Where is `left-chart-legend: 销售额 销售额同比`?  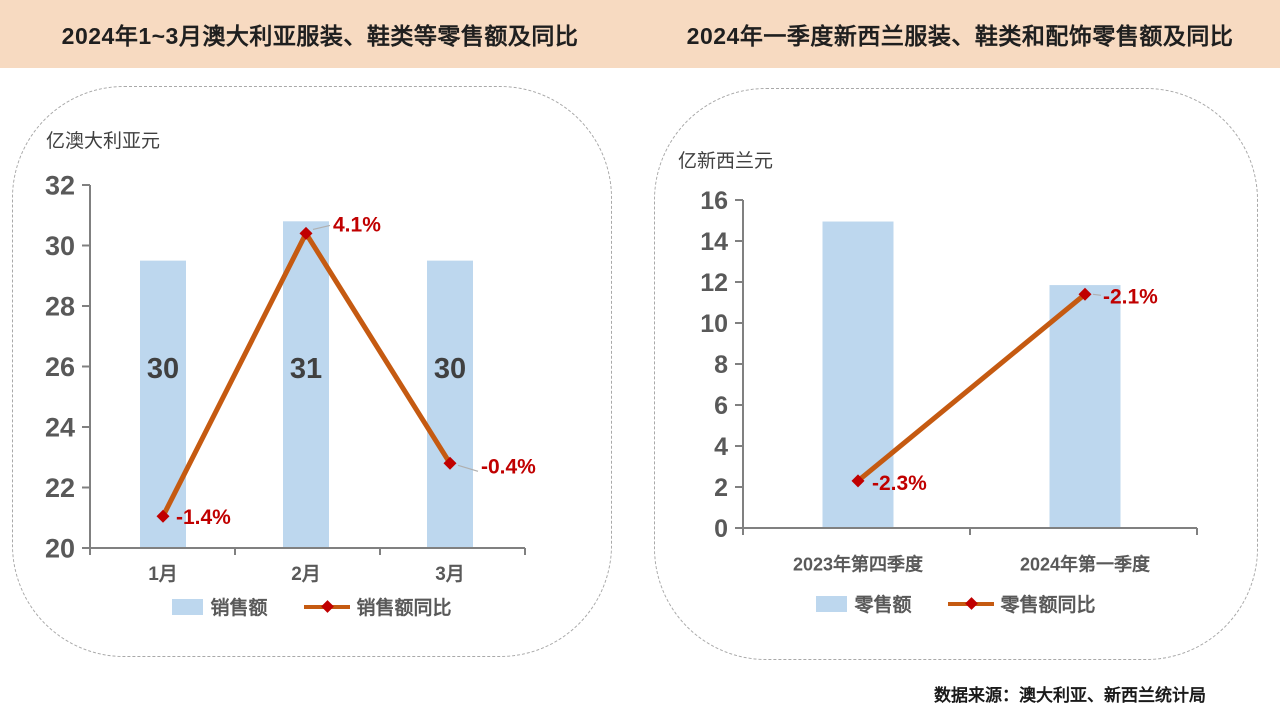 left-chart-legend: 销售额 销售额同比 is located at coordinates (312, 606).